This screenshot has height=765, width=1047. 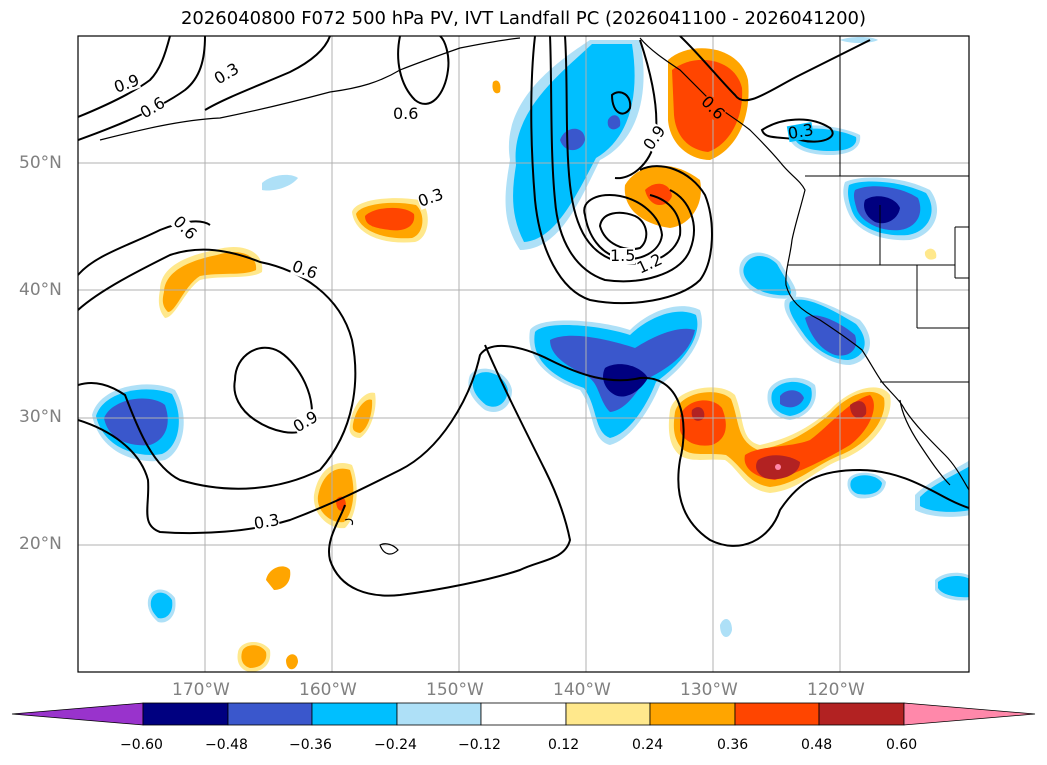 What do you see at coordinates (201, 690) in the screenshot?
I see `lon-label: 170°W` at bounding box center [201, 690].